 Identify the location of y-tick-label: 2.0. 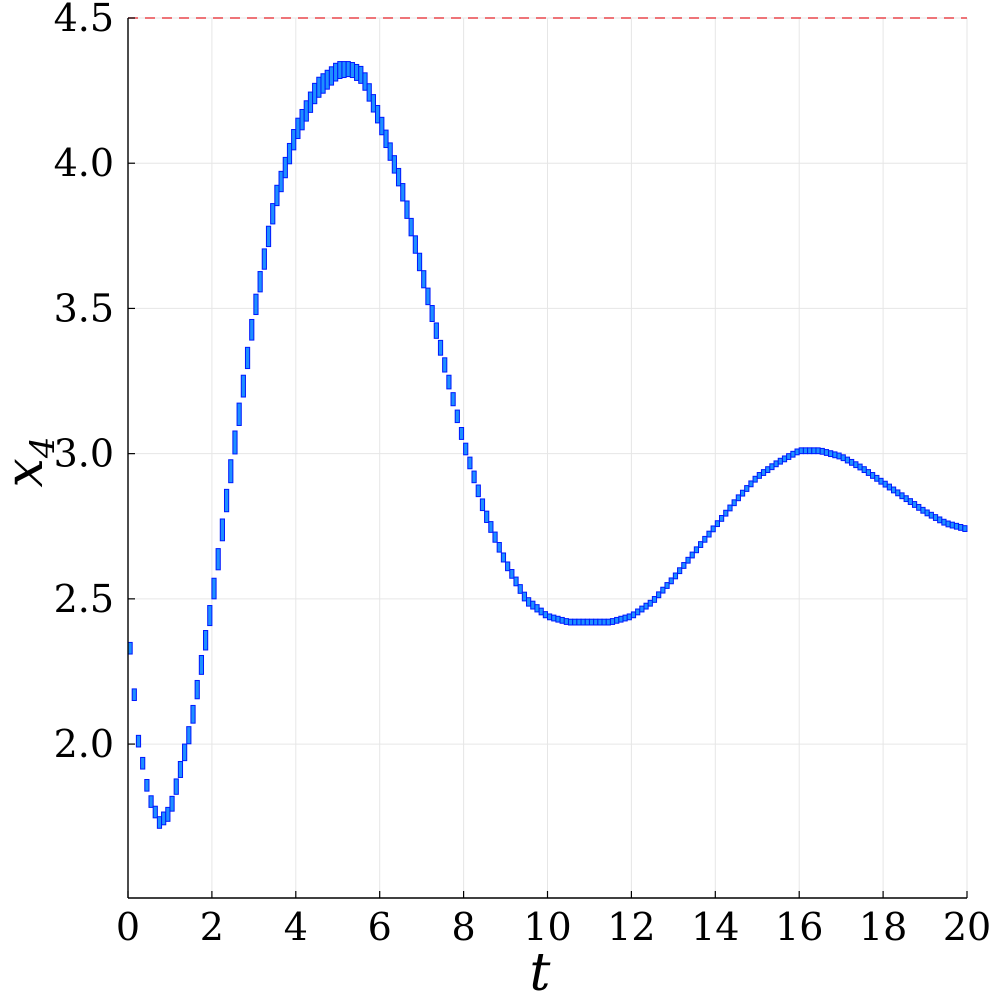
(84, 744).